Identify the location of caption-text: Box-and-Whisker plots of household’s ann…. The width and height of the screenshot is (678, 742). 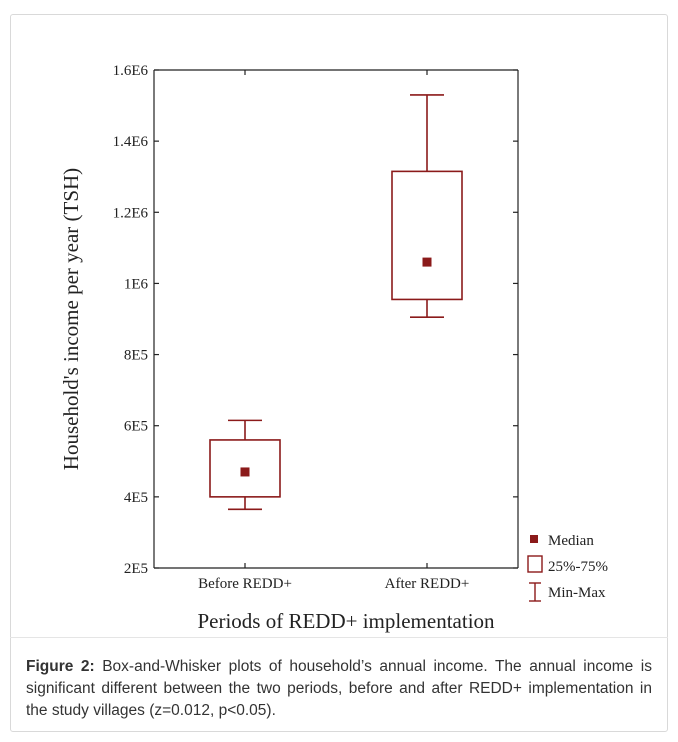
(339, 688).